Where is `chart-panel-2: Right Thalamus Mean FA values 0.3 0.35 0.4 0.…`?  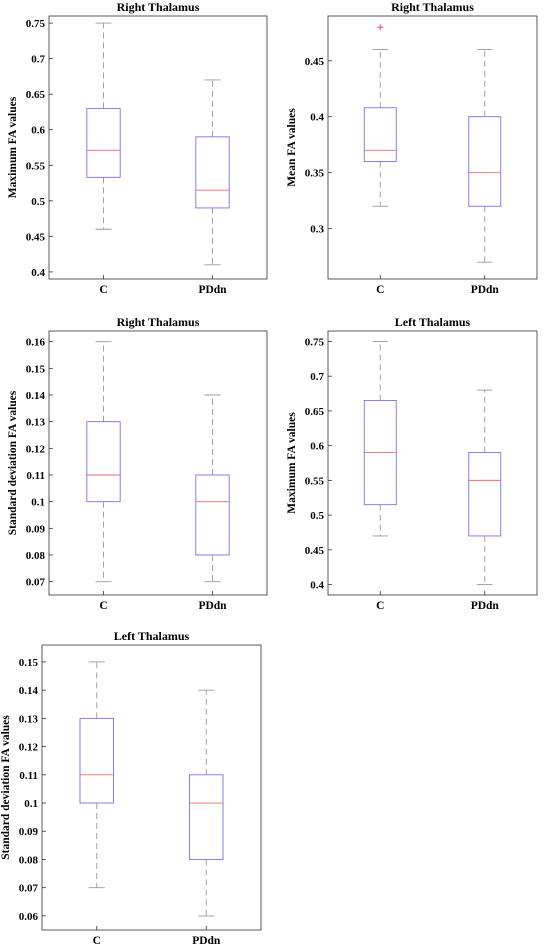
chart-panel-2: Right Thalamus Mean FA values 0.3 0.35 0.4 0.… is located at coordinates (411, 148).